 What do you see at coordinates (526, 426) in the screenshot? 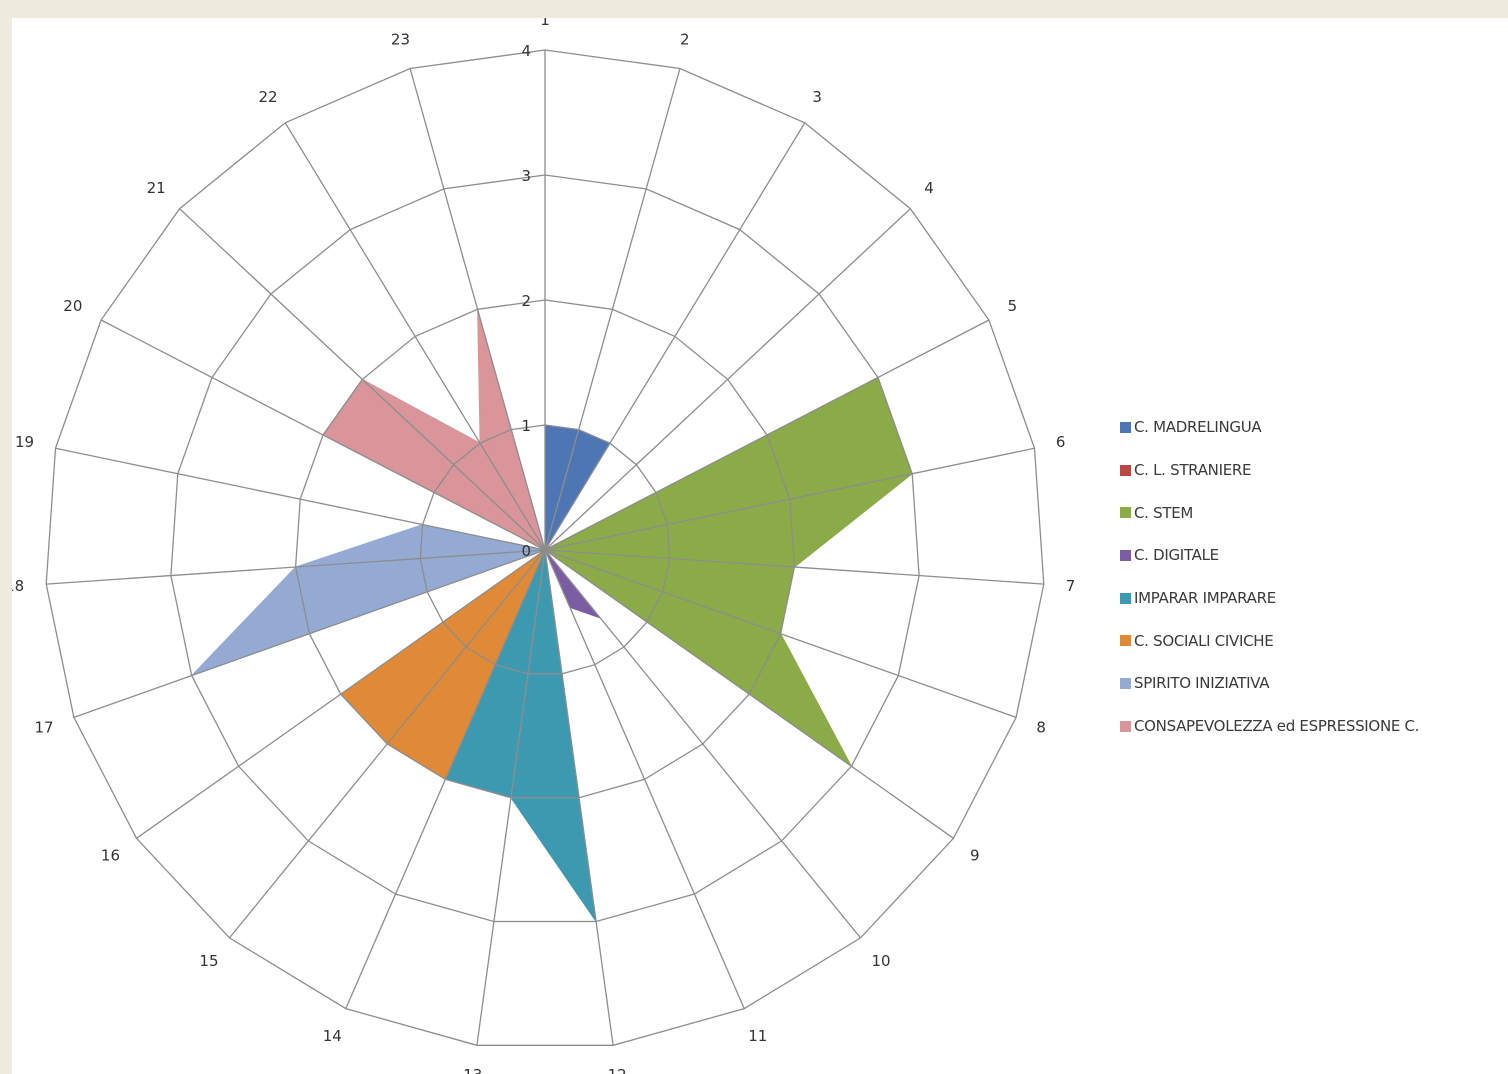
I see `radial-tick-label: 1` at bounding box center [526, 426].